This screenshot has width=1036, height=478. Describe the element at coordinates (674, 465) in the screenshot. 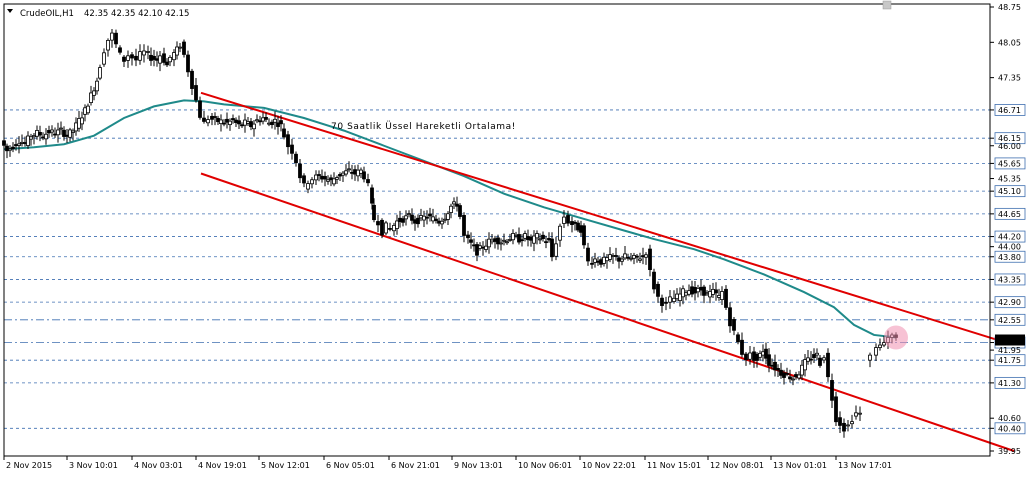

I see `x-tick-label: 11 Nov 15:01` at that location.